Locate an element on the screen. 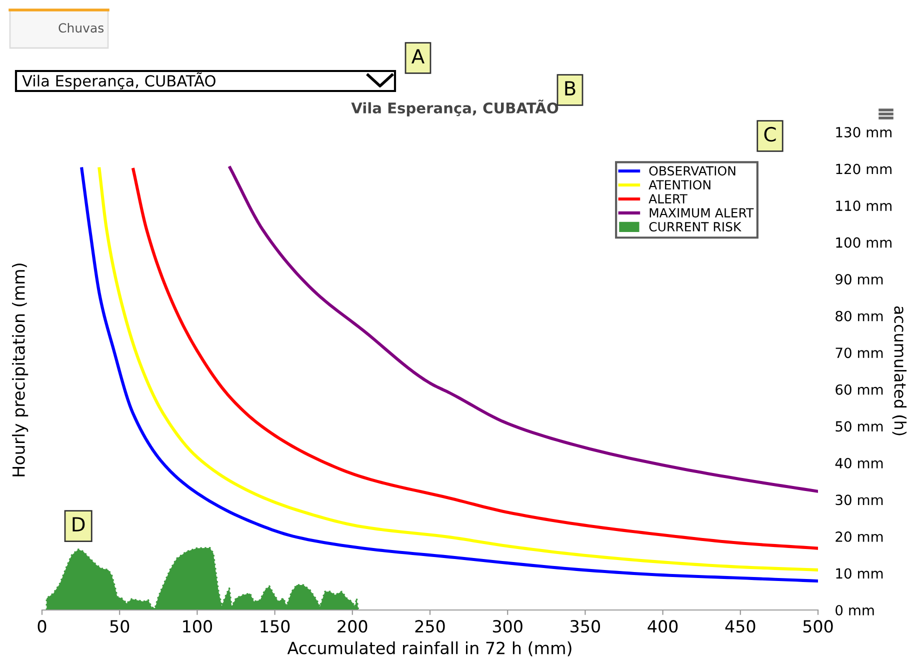 The height and width of the screenshot is (670, 912). annotation: D is located at coordinates (78, 524).